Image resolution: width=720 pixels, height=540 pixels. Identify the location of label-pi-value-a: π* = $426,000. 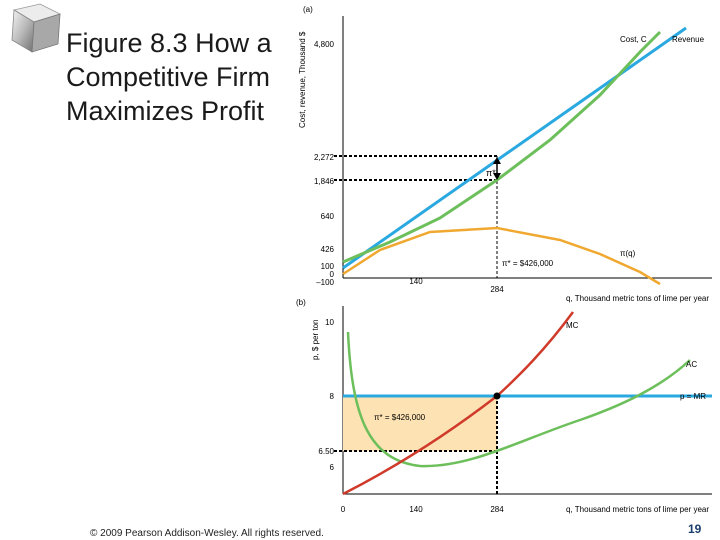
(528, 263).